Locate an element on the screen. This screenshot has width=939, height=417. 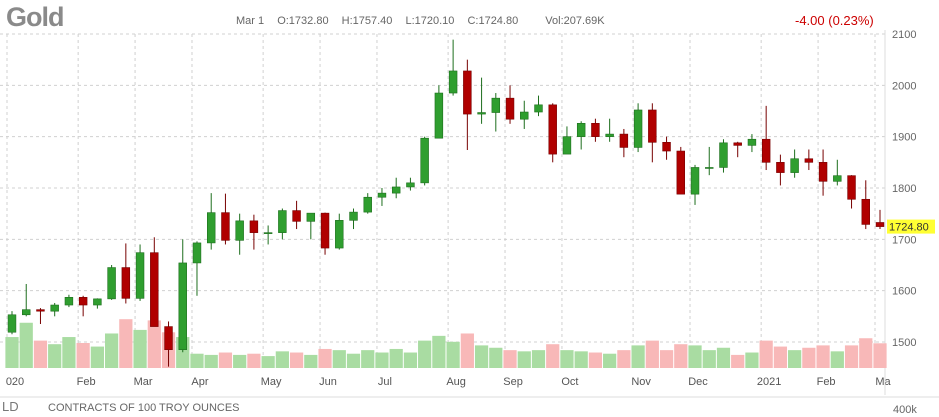
x-tick-label: Feb is located at coordinates (86, 382).